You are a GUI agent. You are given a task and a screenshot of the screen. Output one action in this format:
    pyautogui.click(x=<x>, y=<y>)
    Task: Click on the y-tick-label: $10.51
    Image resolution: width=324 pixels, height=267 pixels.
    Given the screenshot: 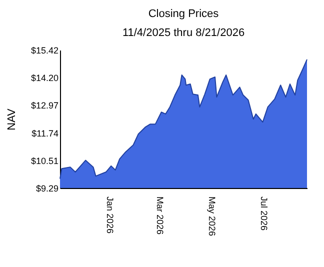 What is the action you would take?
    pyautogui.click(x=44, y=161)
    